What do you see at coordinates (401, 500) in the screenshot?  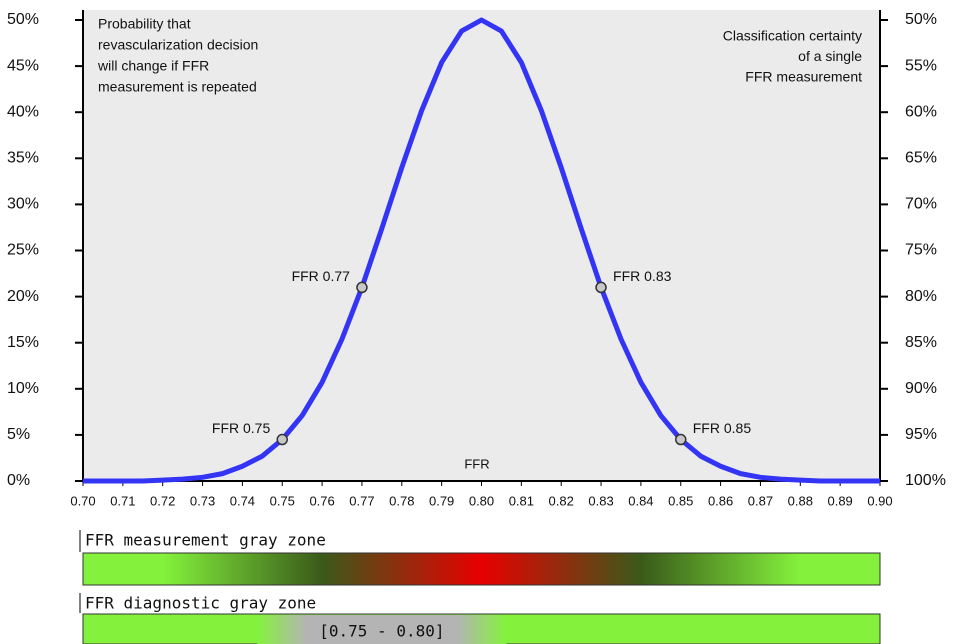 I see `x-tick-label: 0.78` at bounding box center [401, 500].